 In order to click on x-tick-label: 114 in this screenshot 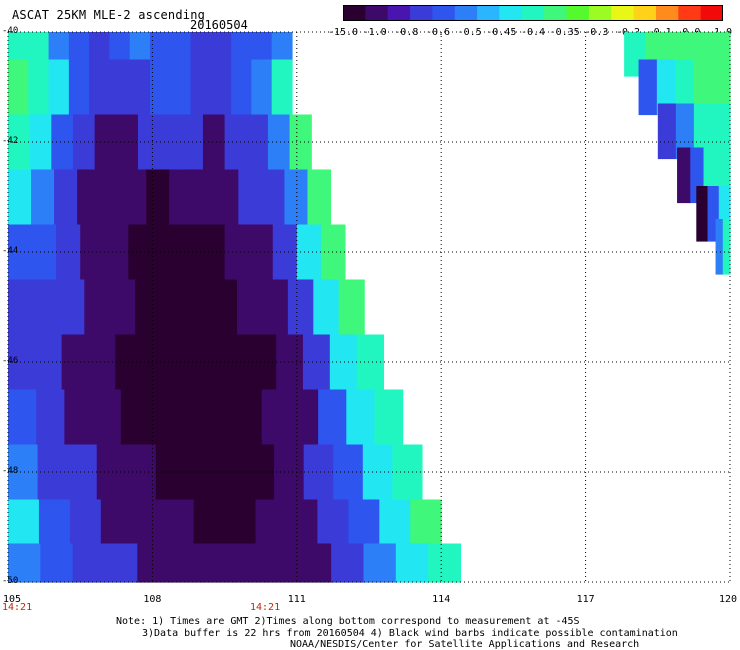, I will do `click(441, 599)`.